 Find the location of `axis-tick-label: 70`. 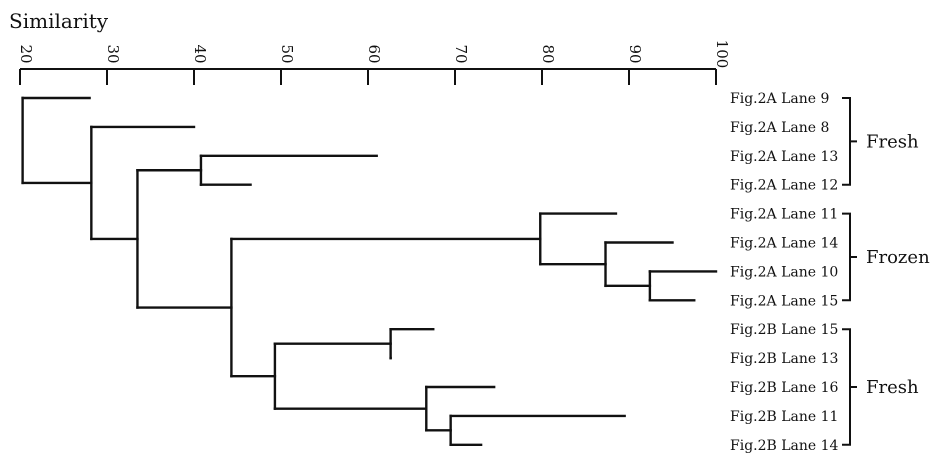

axis-tick-label: 70 is located at coordinates (461, 53).